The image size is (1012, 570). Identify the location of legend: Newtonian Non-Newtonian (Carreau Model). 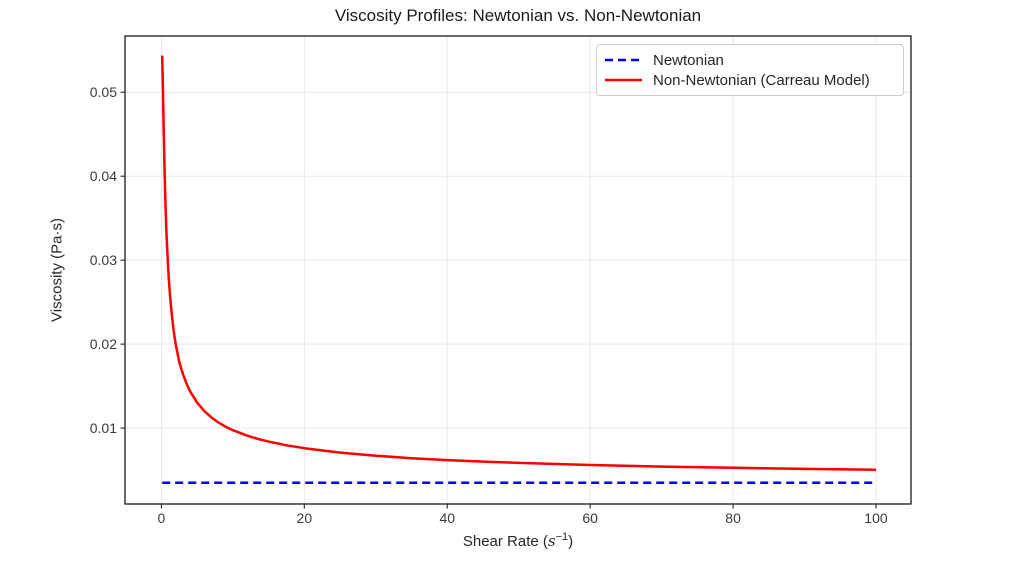
(750, 70).